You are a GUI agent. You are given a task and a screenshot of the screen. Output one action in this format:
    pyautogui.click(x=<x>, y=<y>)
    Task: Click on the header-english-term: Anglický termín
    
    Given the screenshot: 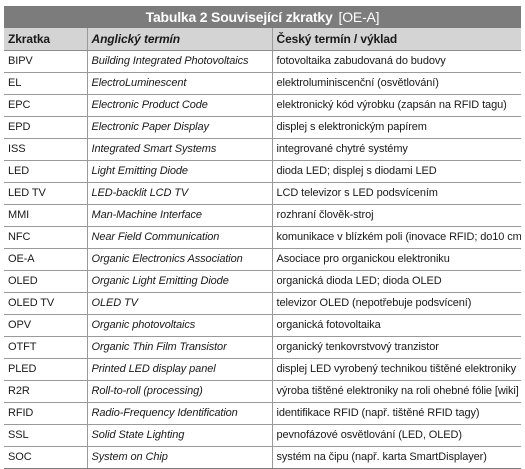 What is the action you would take?
    pyautogui.click(x=179, y=39)
    